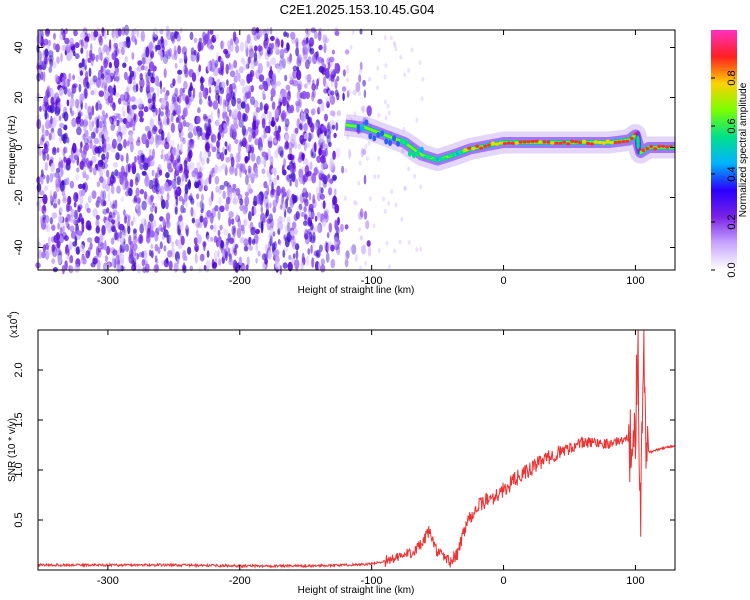  What do you see at coordinates (635, 281) in the screenshot?
I see `spectrogram-x-tick-label: 100` at bounding box center [635, 281].